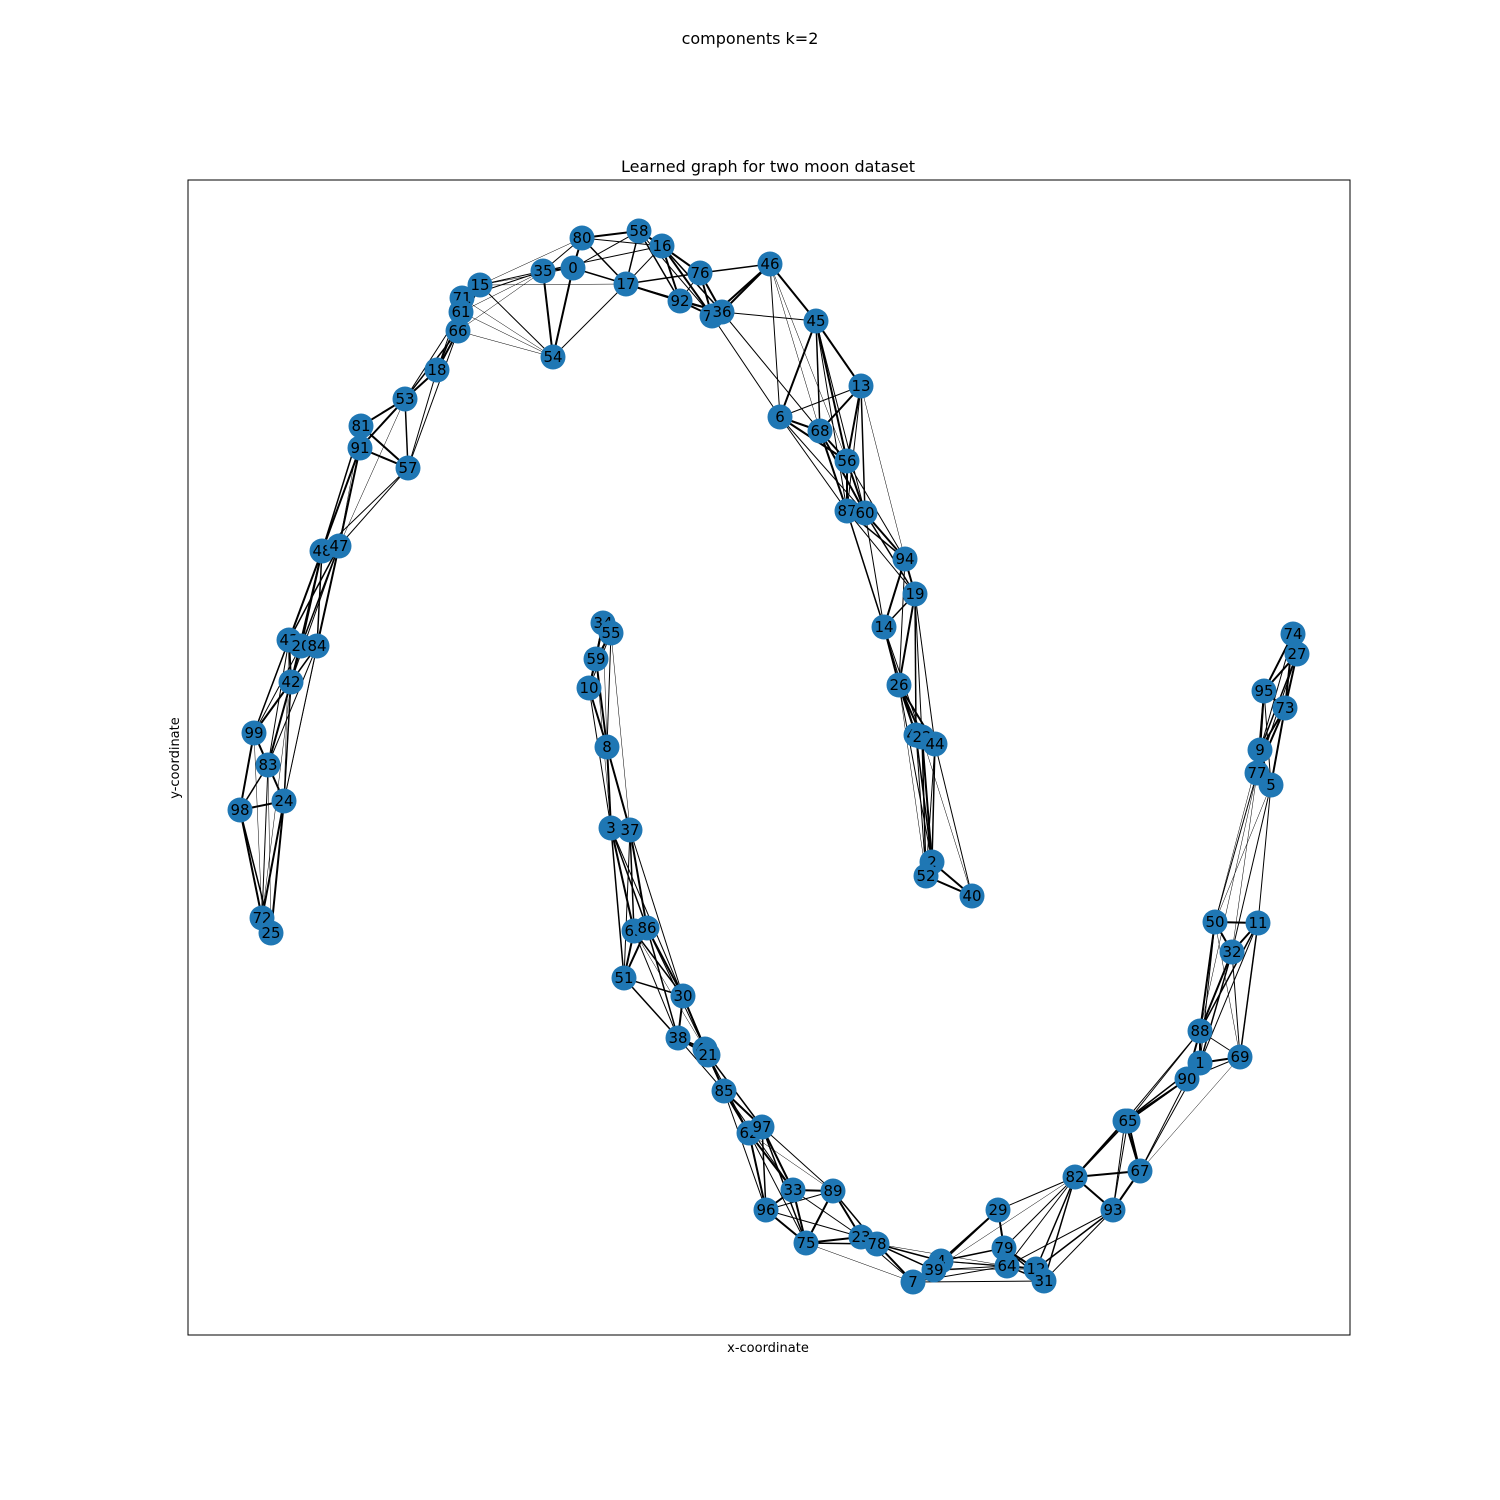 Image resolution: width=1500 pixels, height=1500 pixels. What do you see at coordinates (239, 810) in the screenshot?
I see `graph-node-label: 98` at bounding box center [239, 810].